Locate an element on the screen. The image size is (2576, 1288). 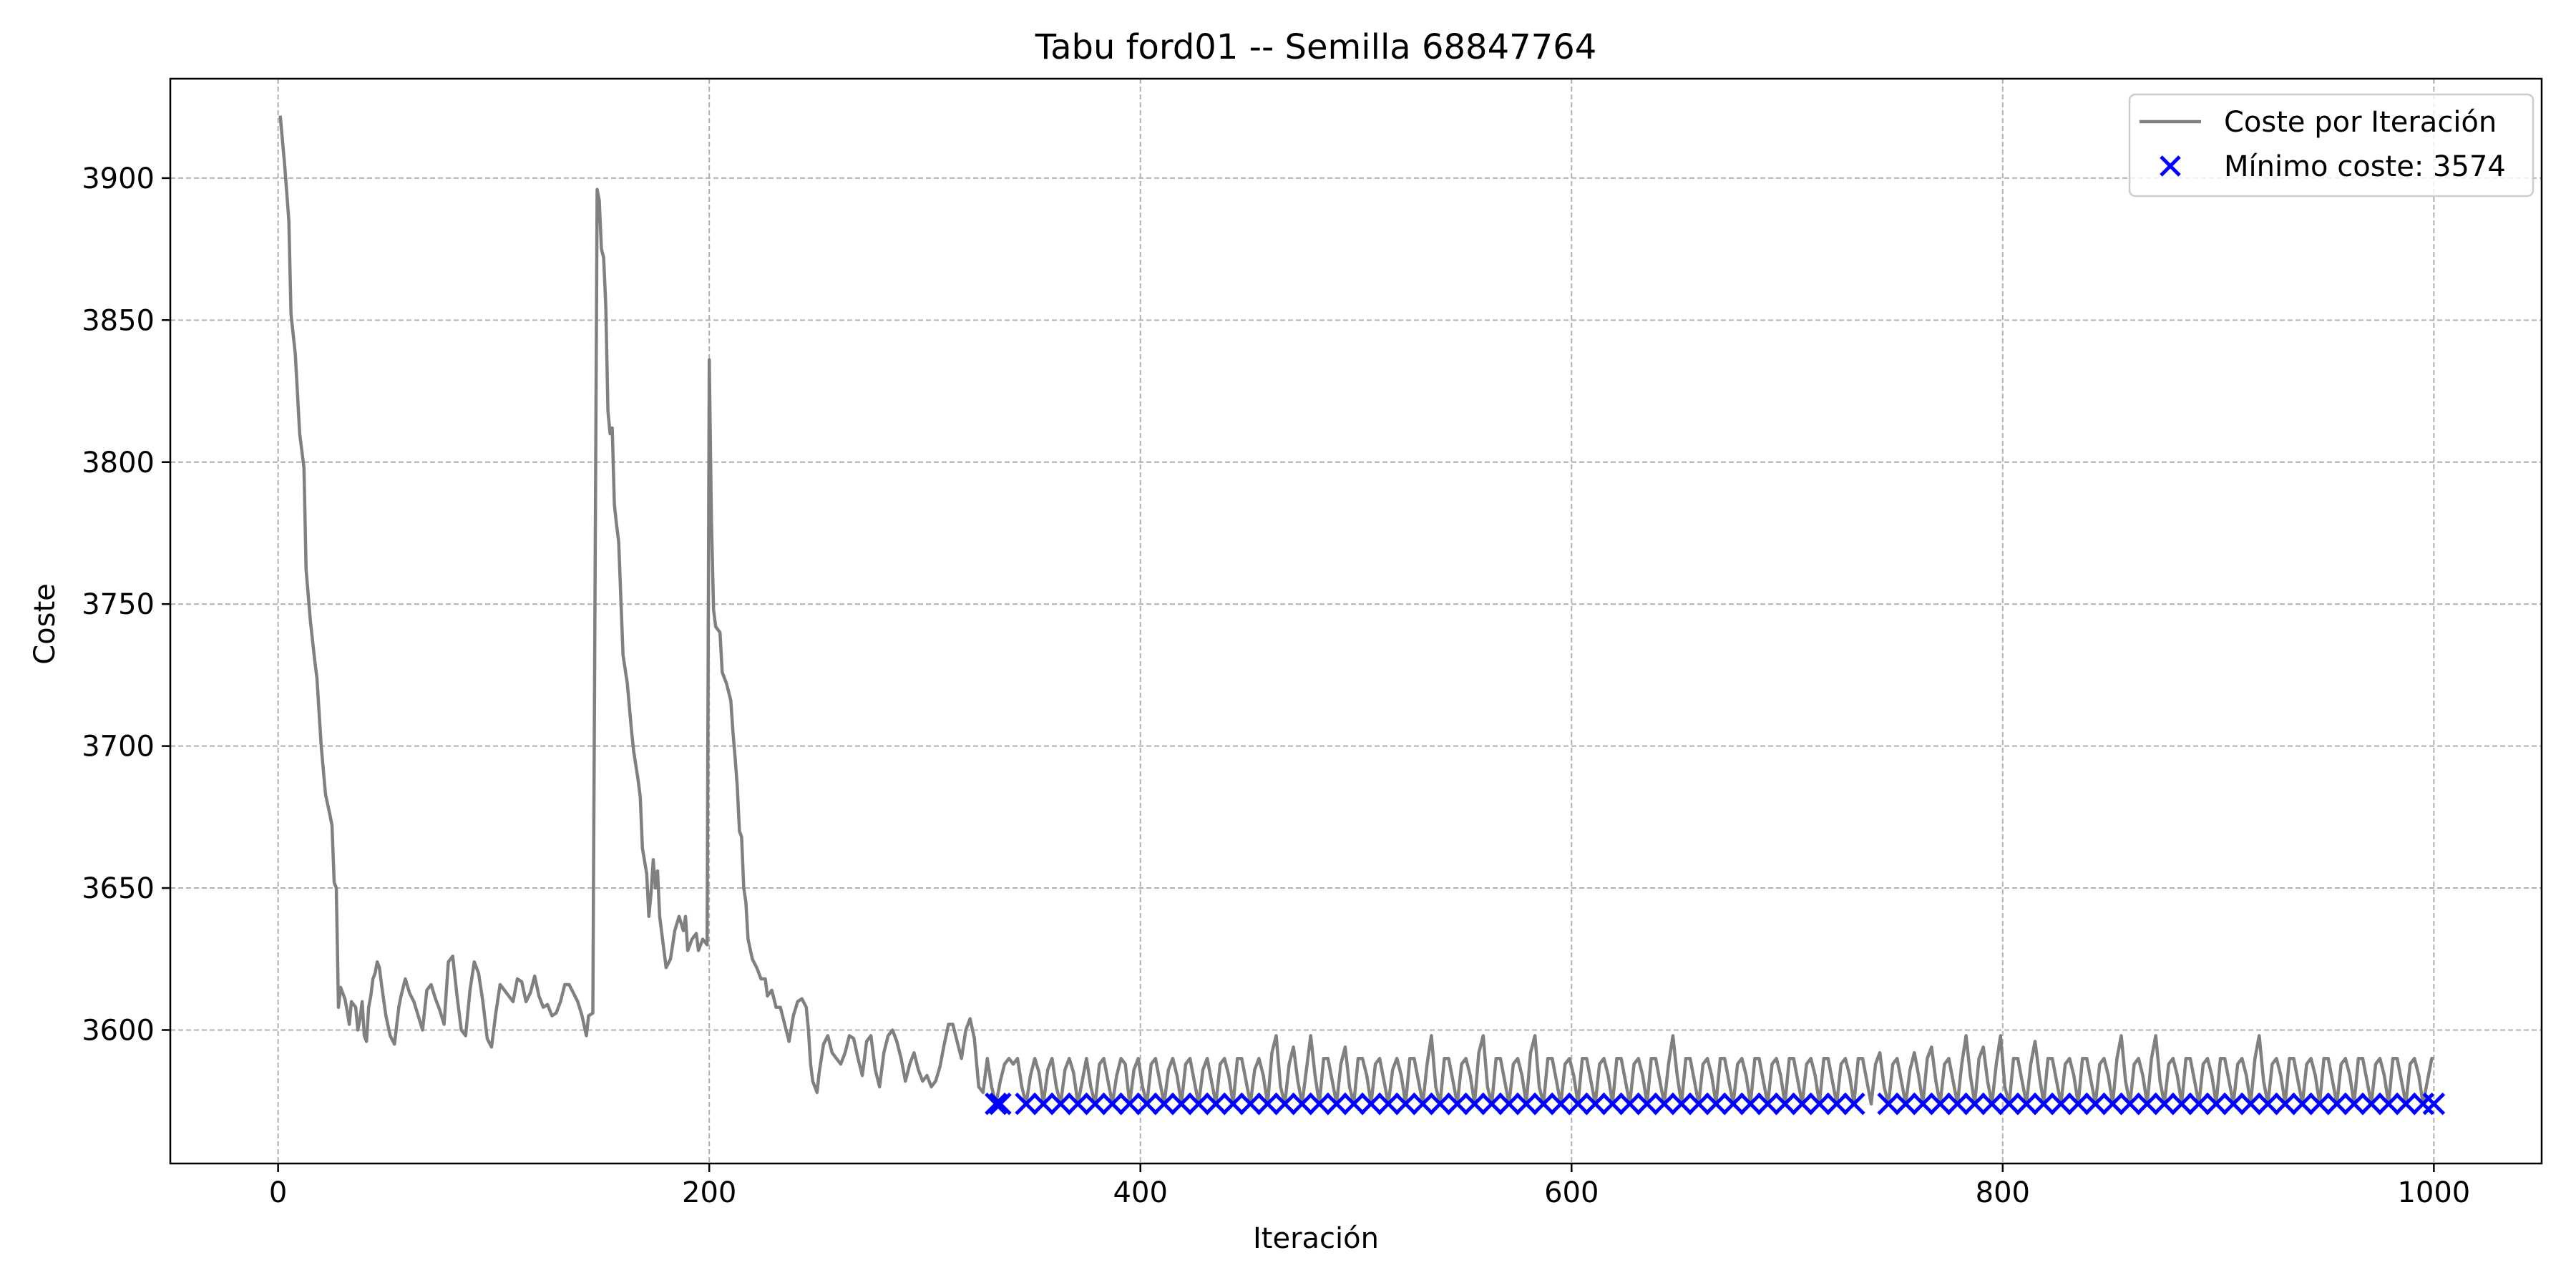
legend: Coste por Iteración Mínimo coste: 3574 is located at coordinates (2331, 145).